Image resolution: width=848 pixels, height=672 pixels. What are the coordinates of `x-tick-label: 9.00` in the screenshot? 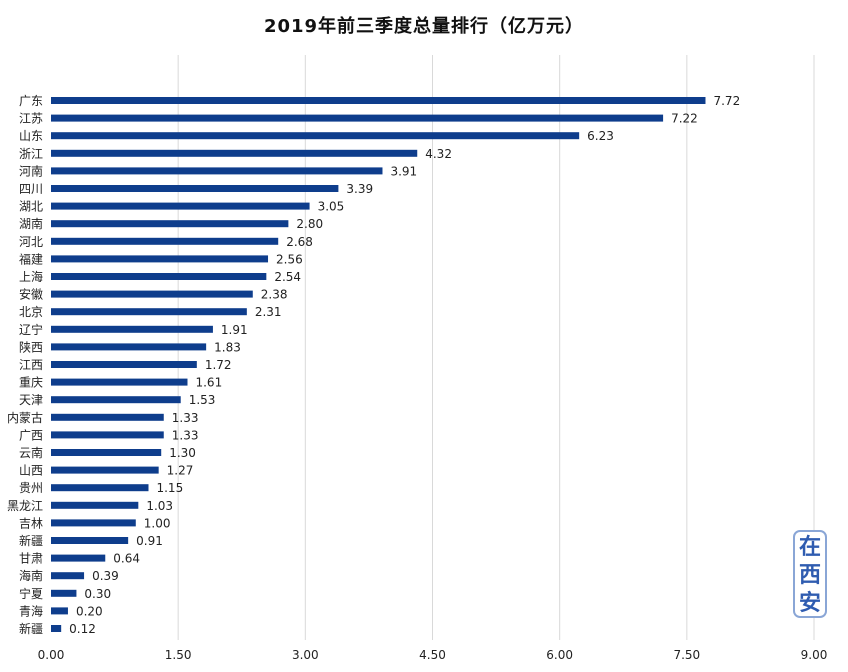 It's located at (814, 655).